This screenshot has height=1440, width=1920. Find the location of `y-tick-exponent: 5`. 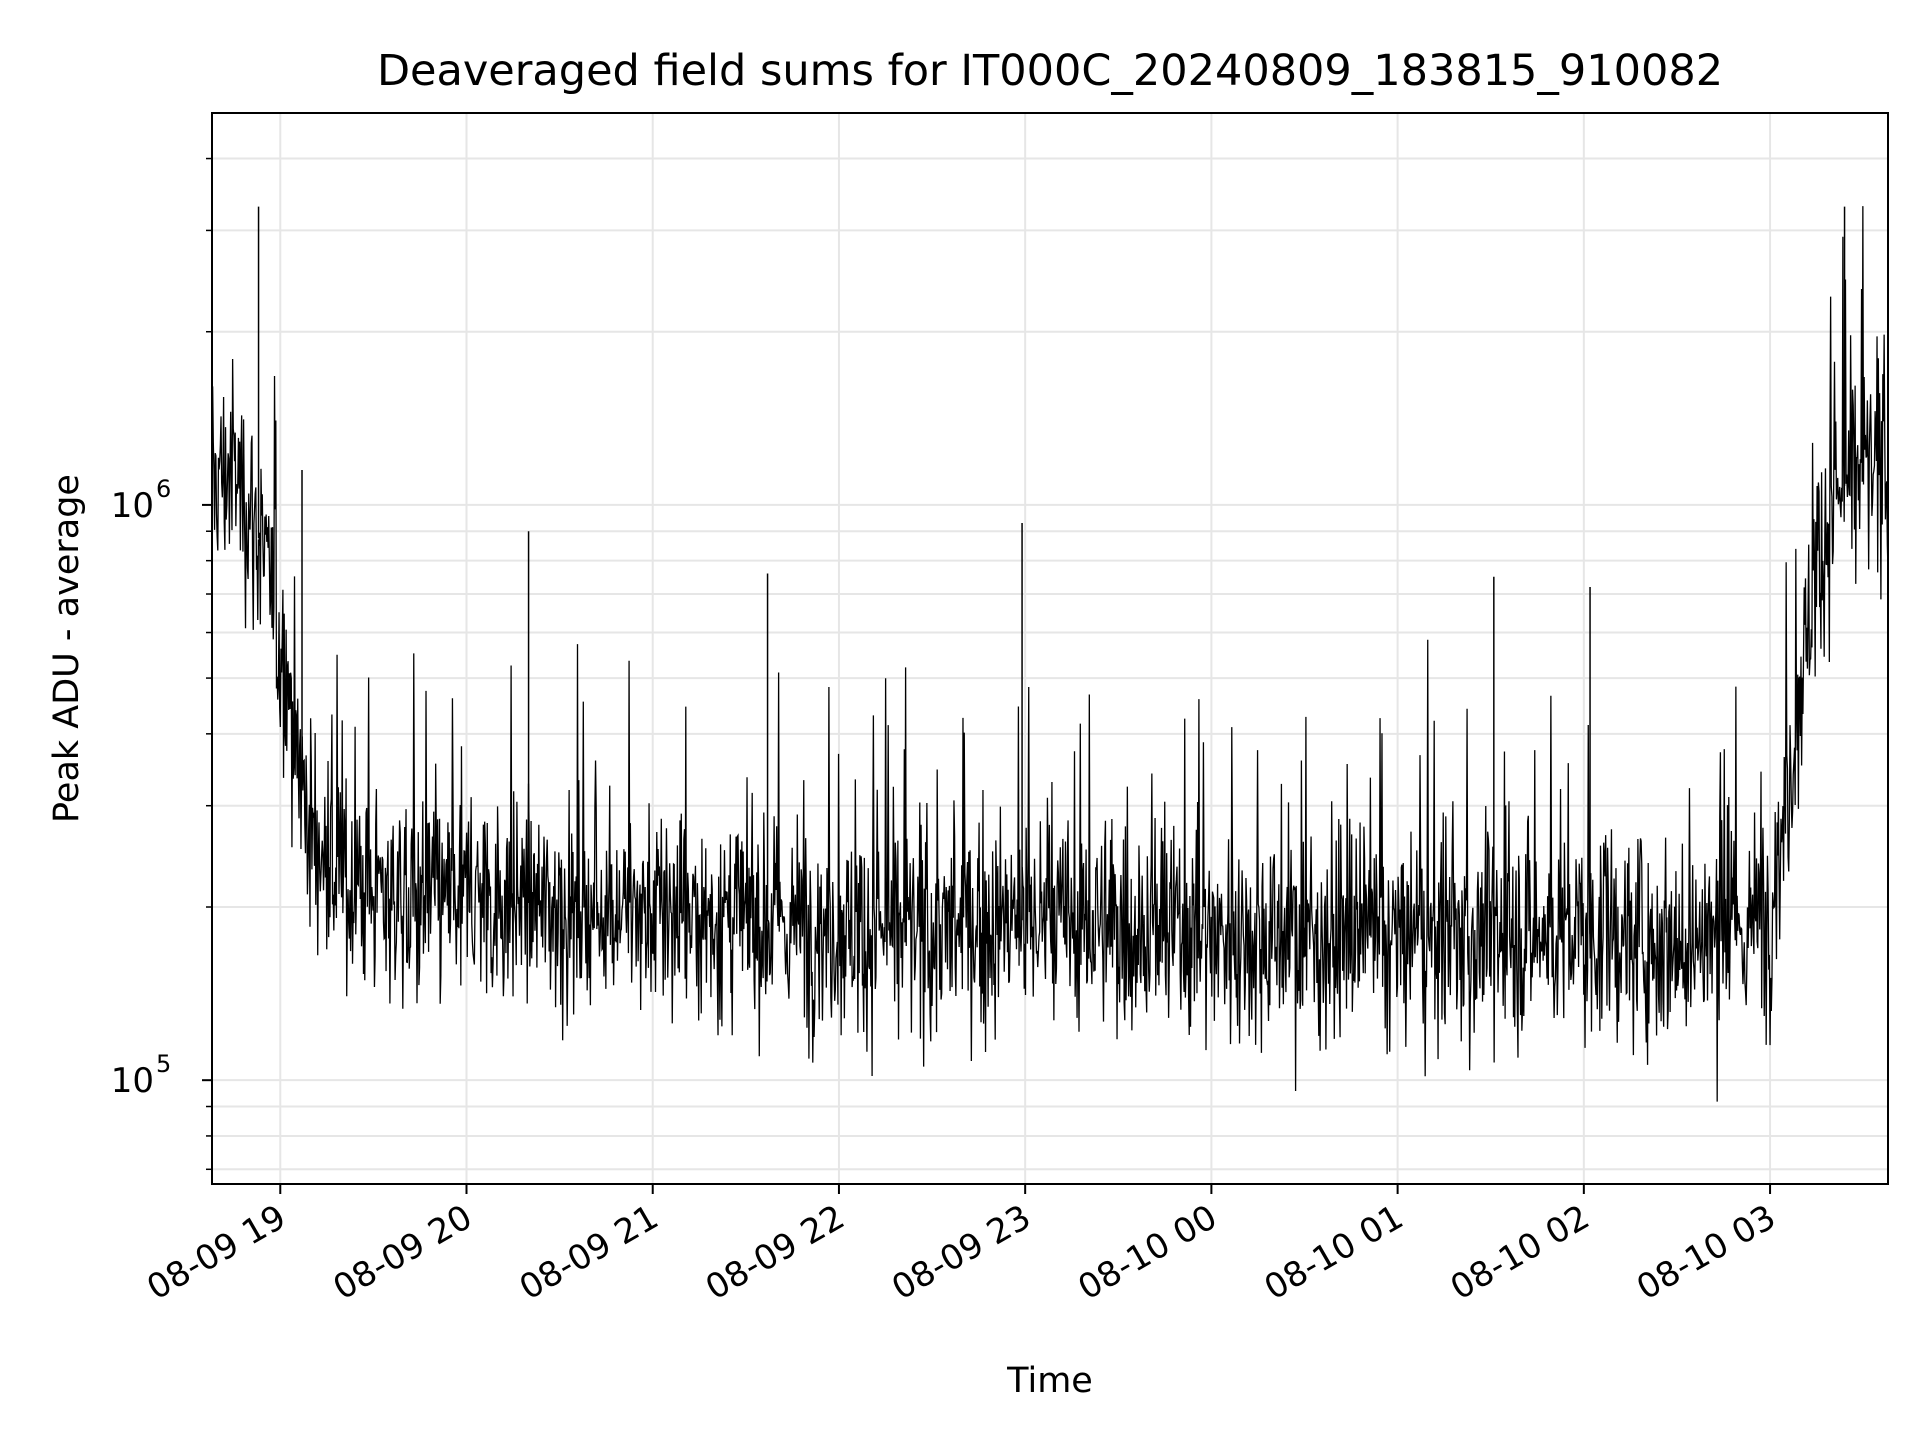

y-tick-exponent: 5 is located at coordinates (163, 1064).